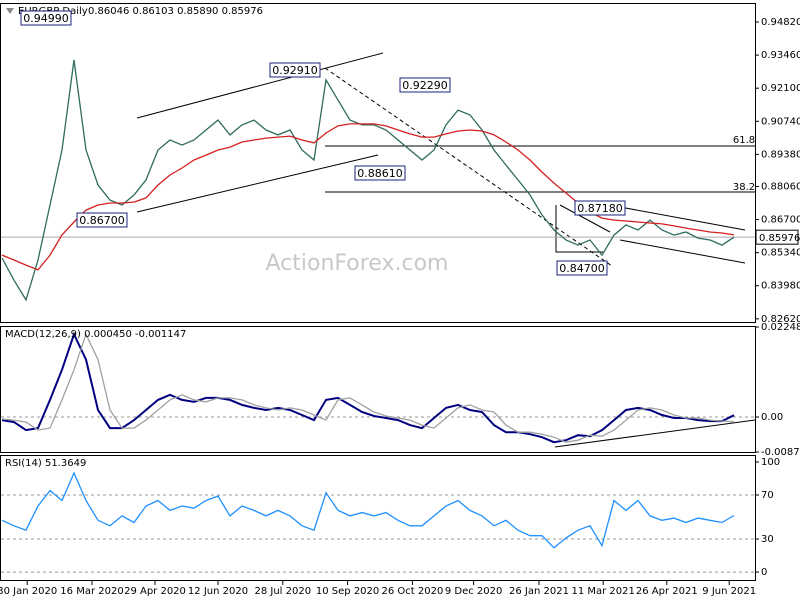 Image resolution: width=800 pixels, height=600 pixels. I want to click on x-tick-label: 26 Apr 2021, so click(667, 591).